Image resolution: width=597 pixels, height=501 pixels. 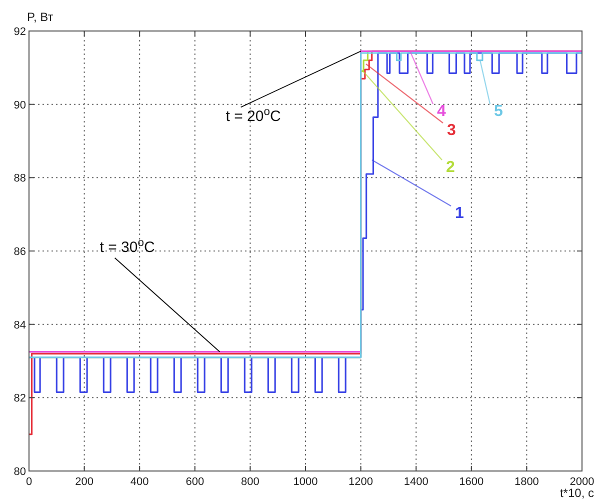 What do you see at coordinates (451, 130) in the screenshot?
I see `text: 3` at bounding box center [451, 130].